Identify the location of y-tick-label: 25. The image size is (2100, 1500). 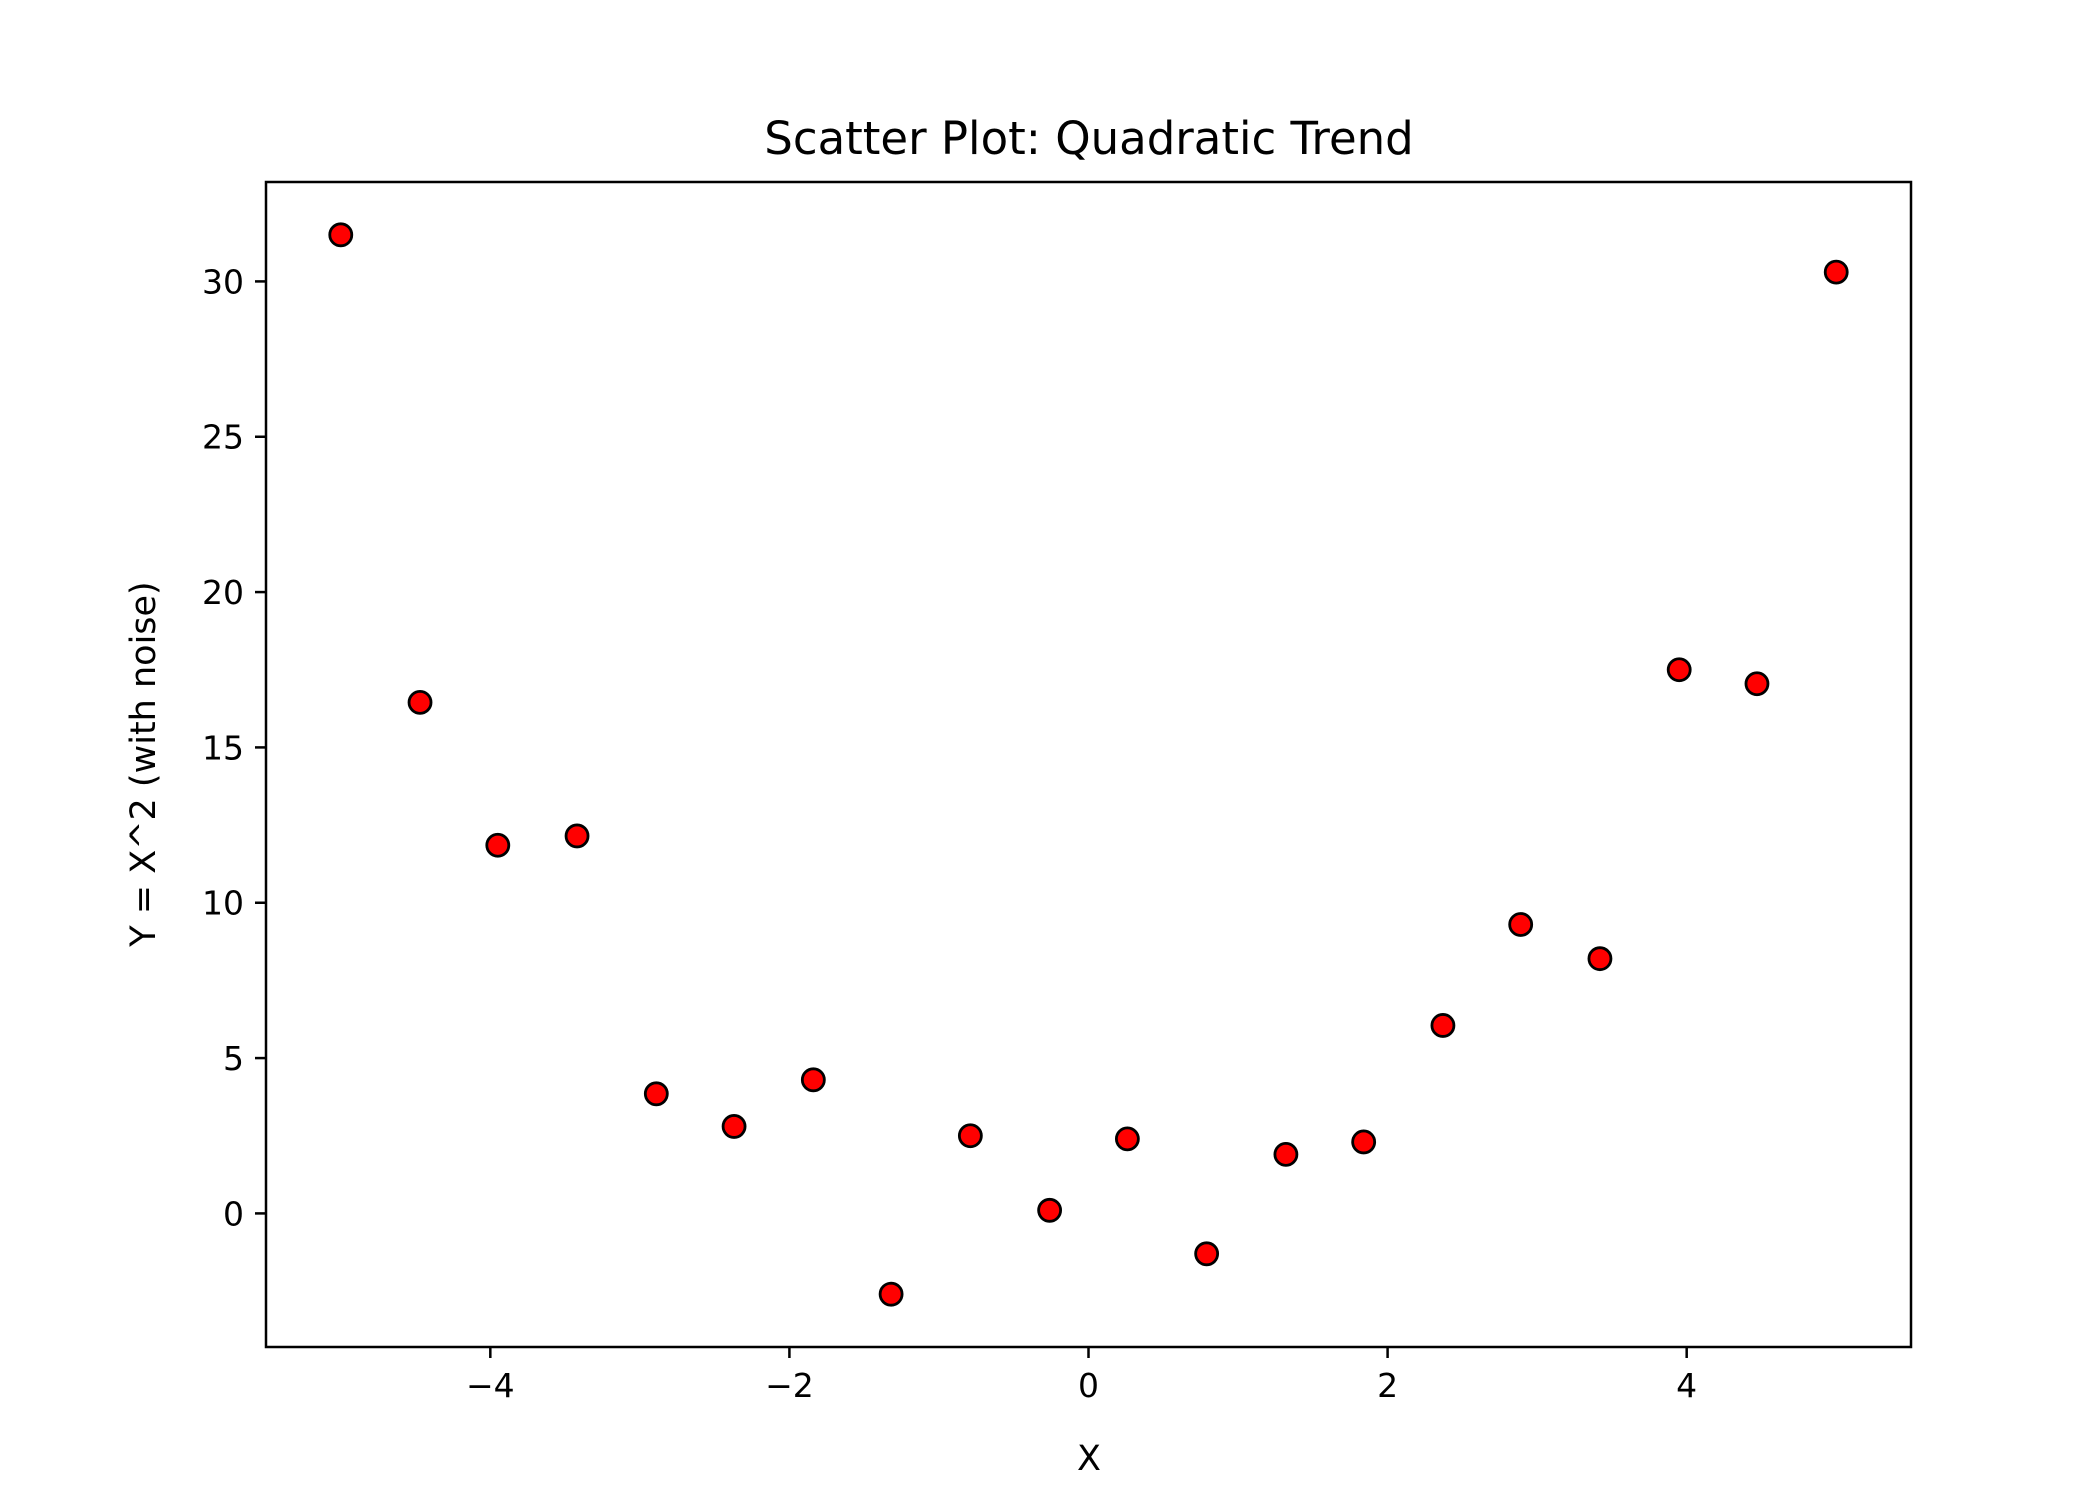
(223, 437).